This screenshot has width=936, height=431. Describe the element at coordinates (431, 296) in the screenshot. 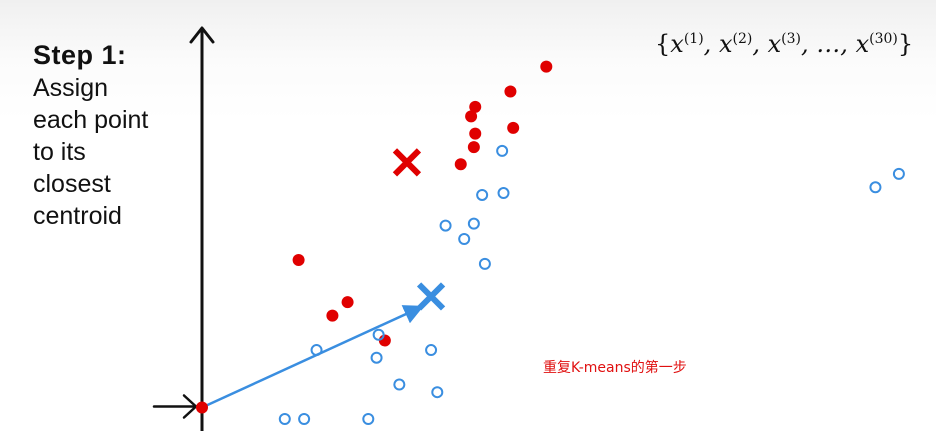

I see `blue-centroid-marker` at that location.